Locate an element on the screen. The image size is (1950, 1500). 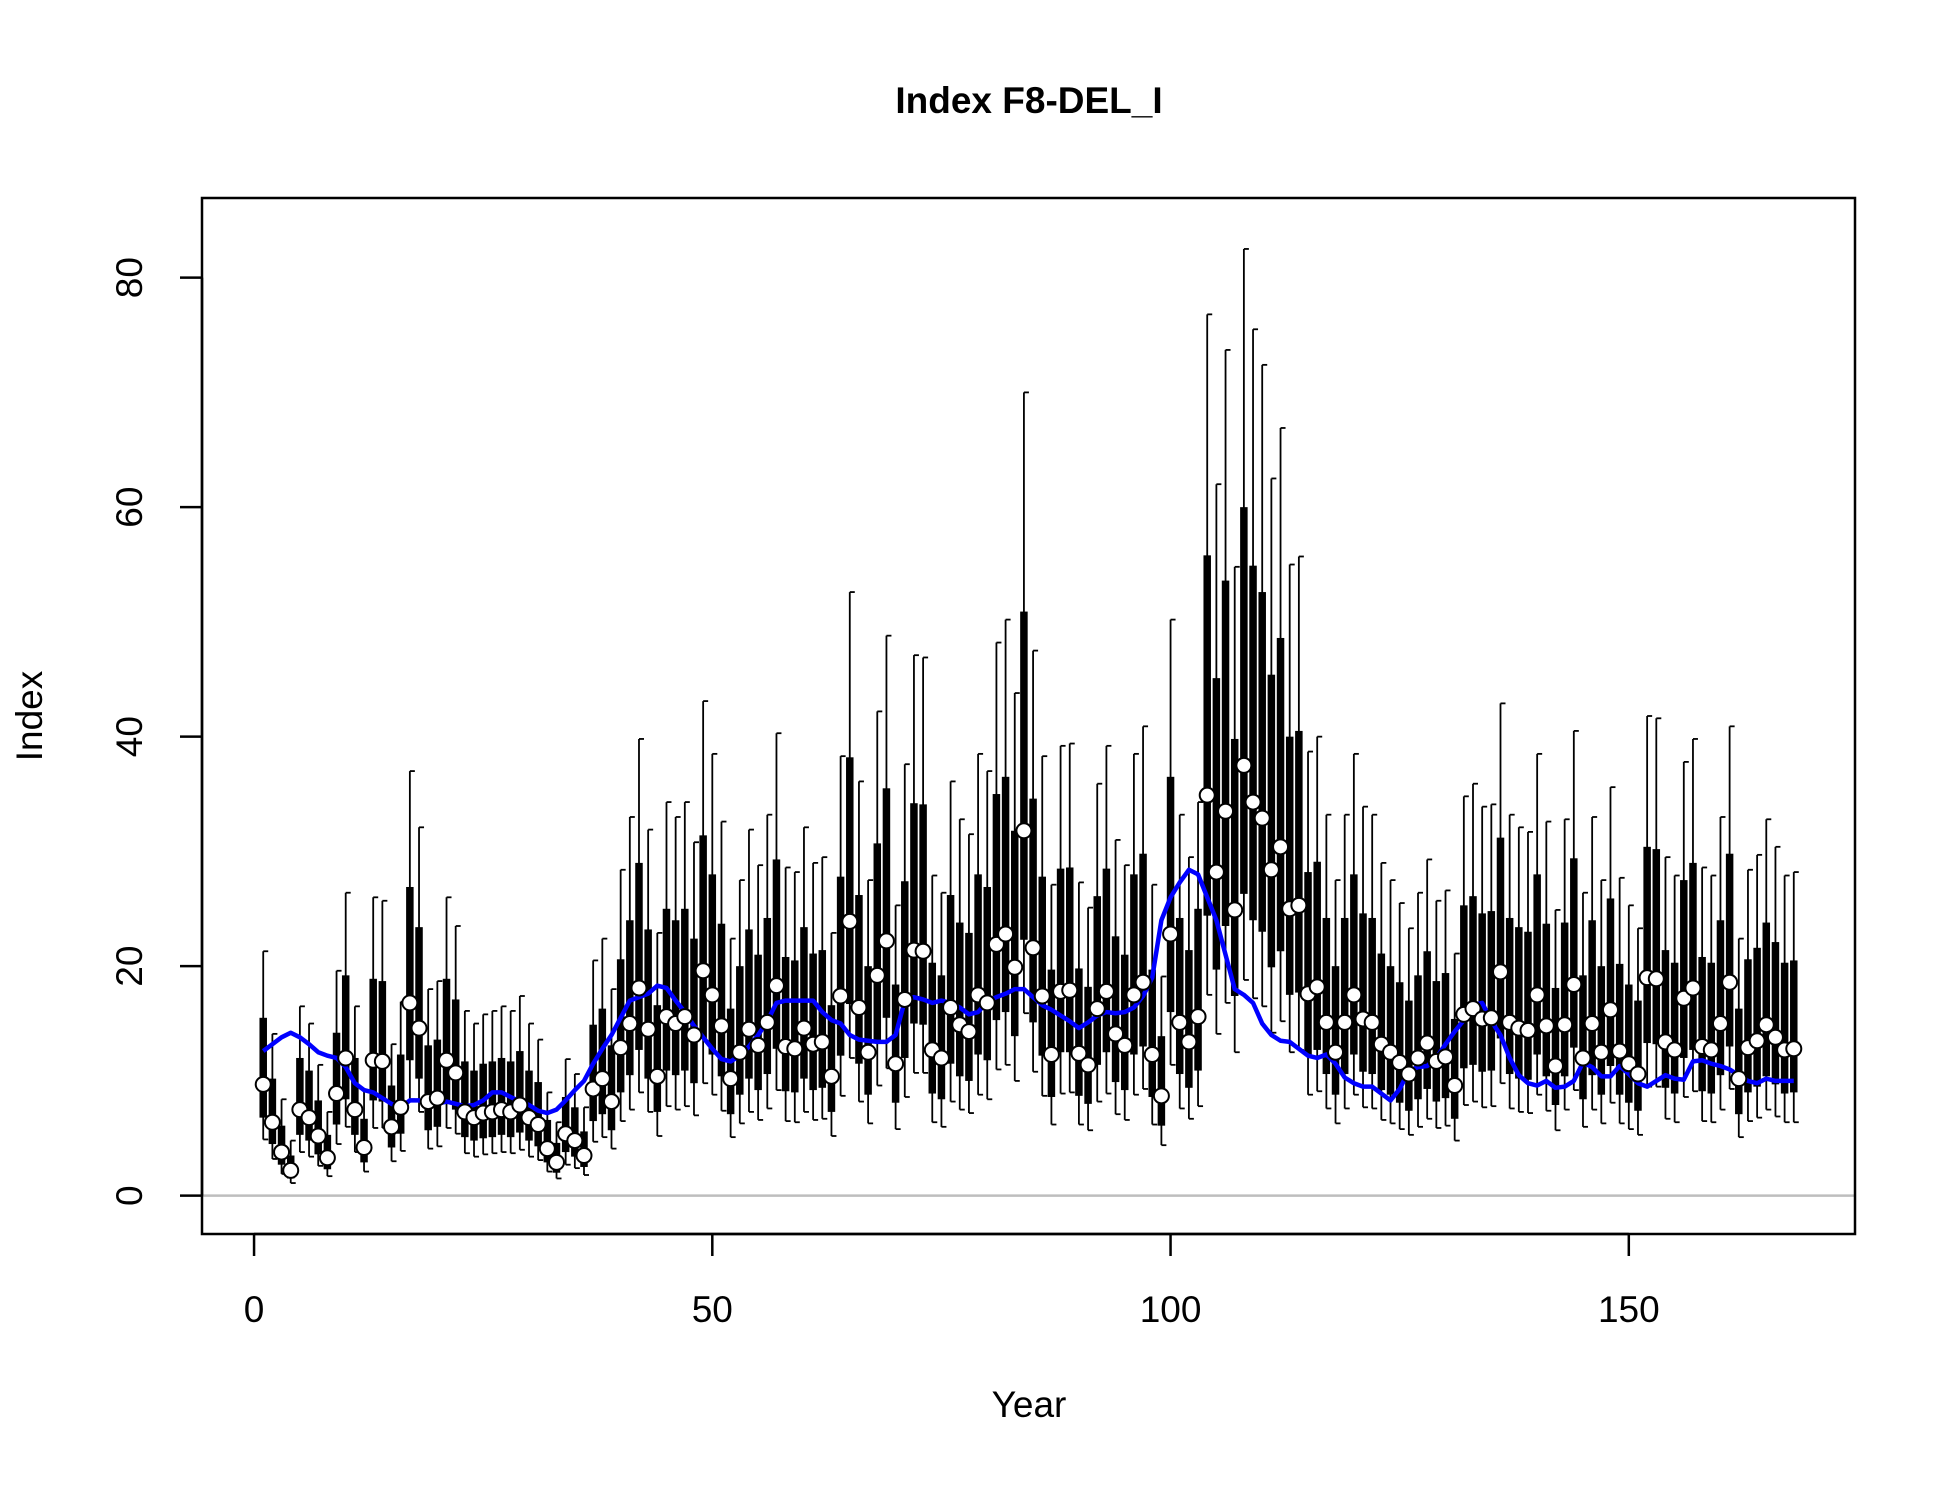
y-tick-label: 20 is located at coordinates (129, 966).